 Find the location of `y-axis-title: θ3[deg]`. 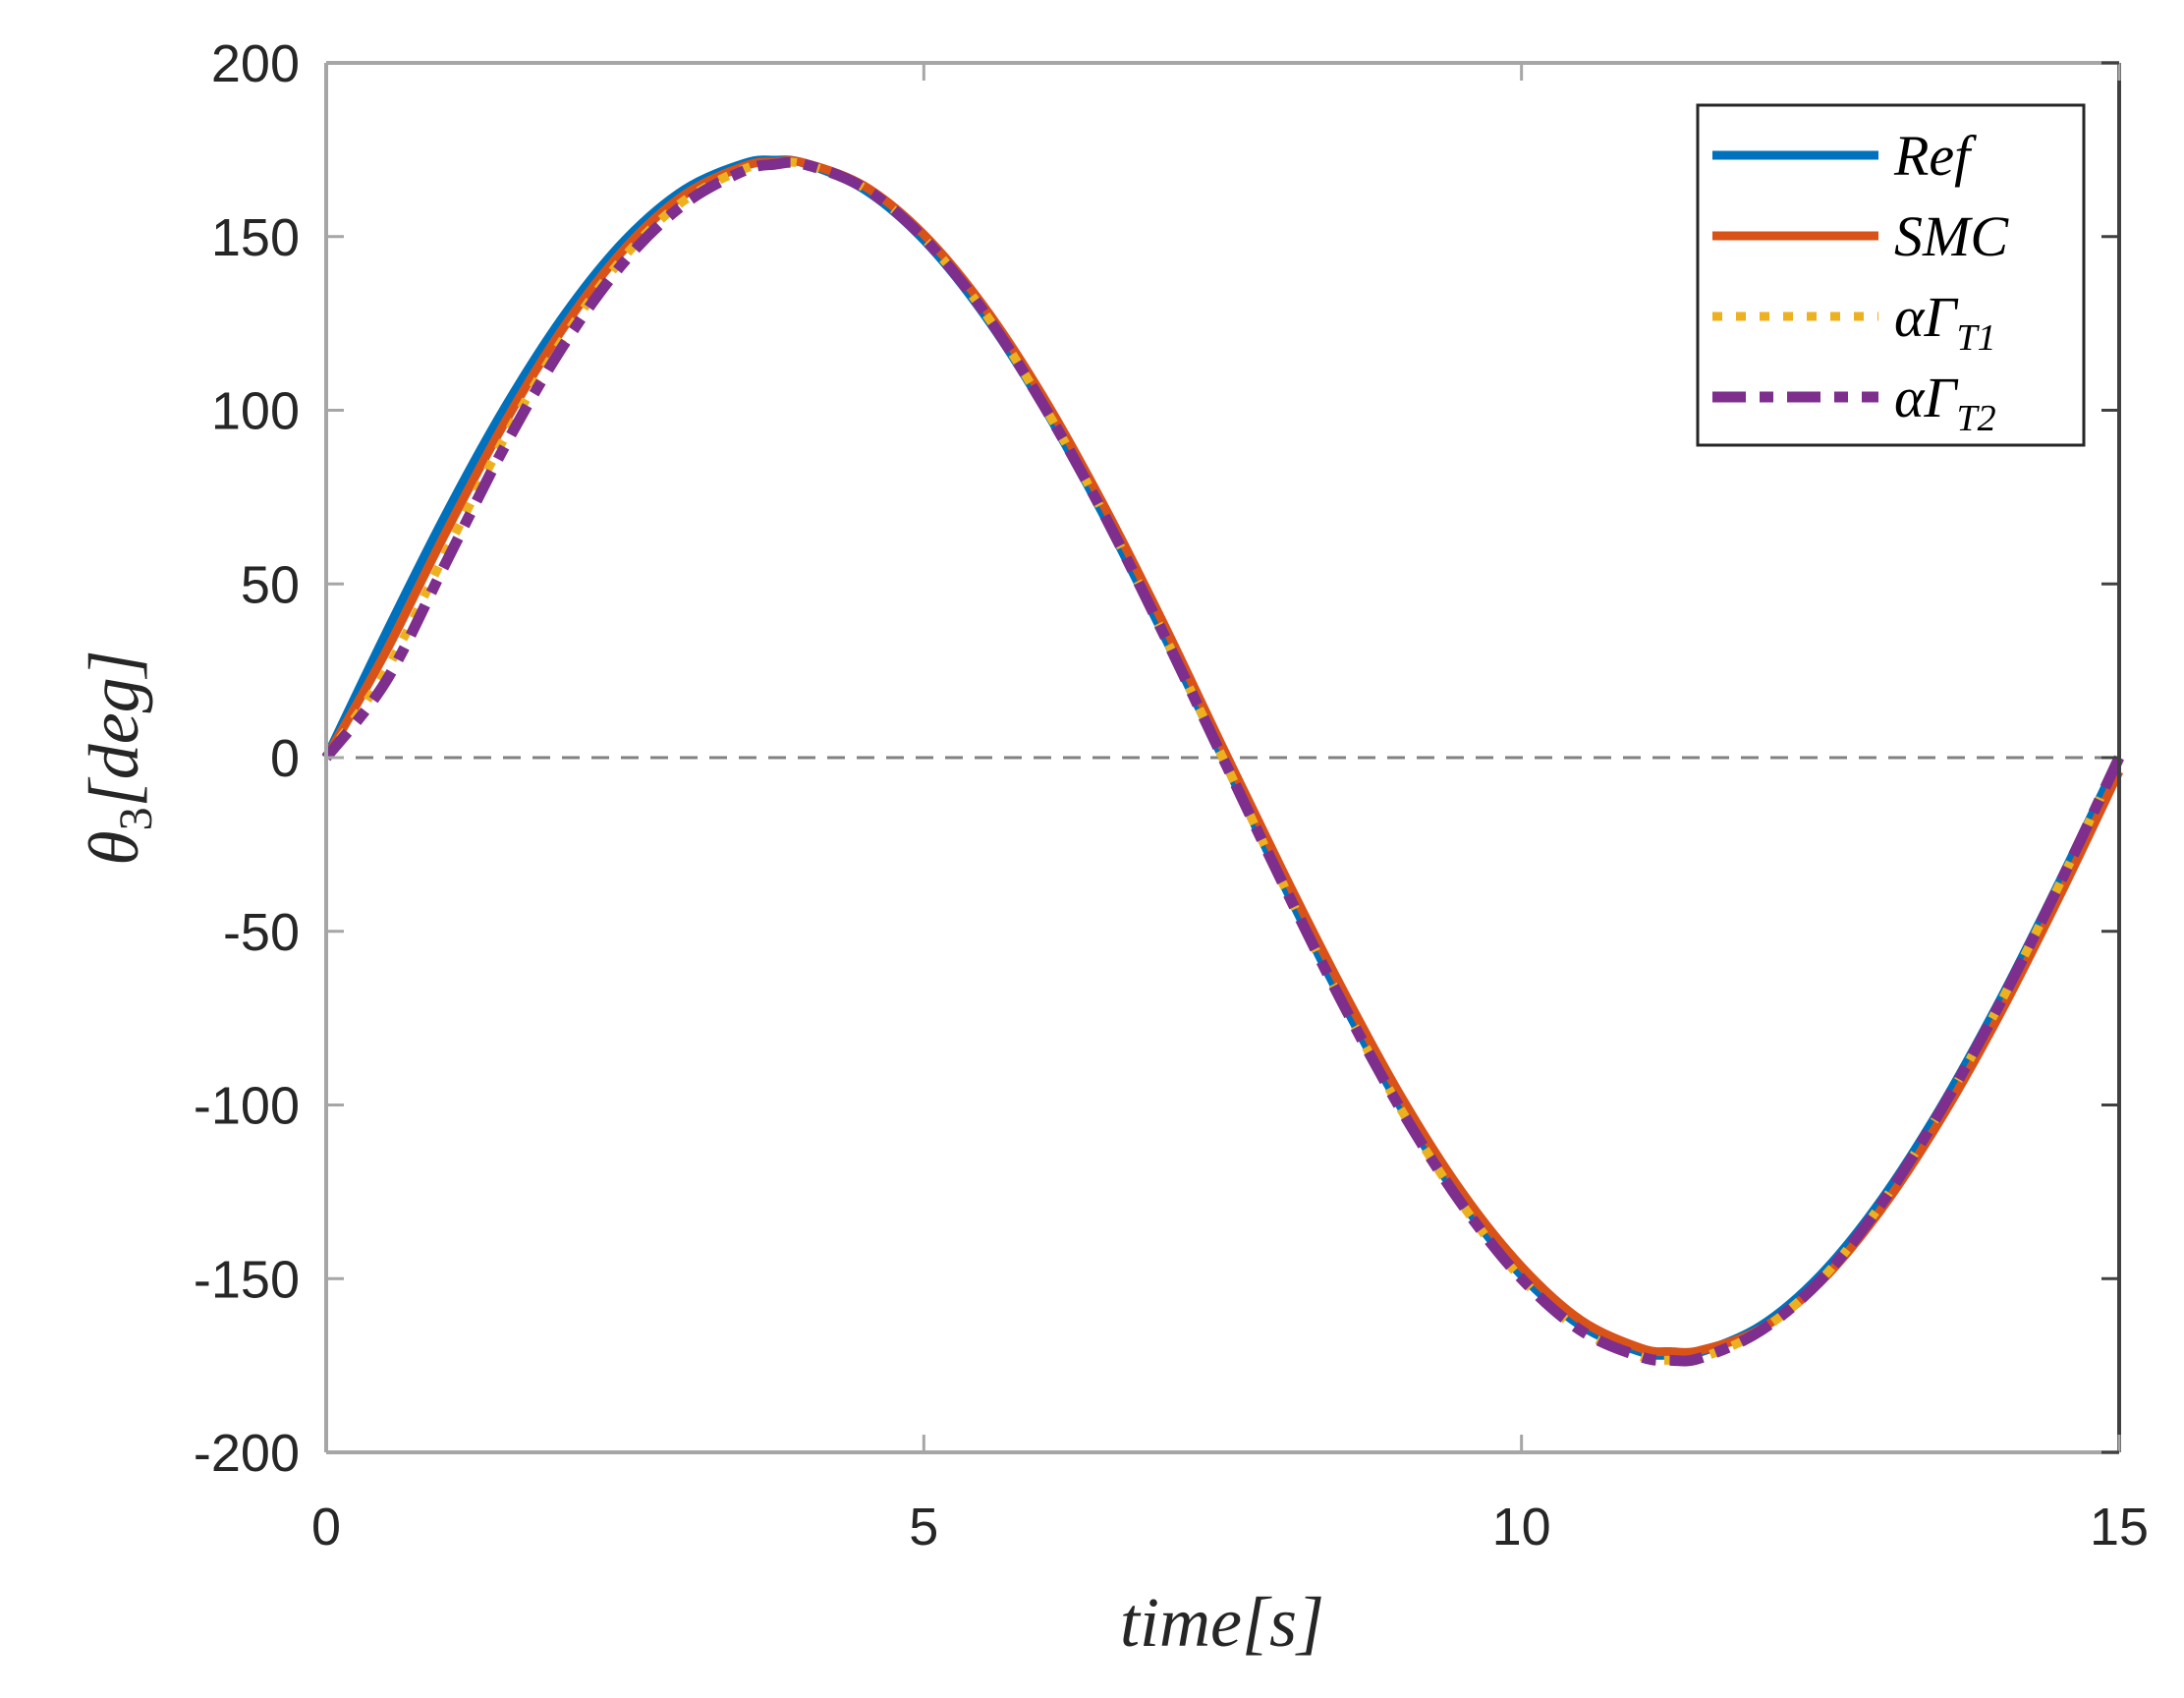

y-axis-title: θ3[deg] is located at coordinates (118, 757).